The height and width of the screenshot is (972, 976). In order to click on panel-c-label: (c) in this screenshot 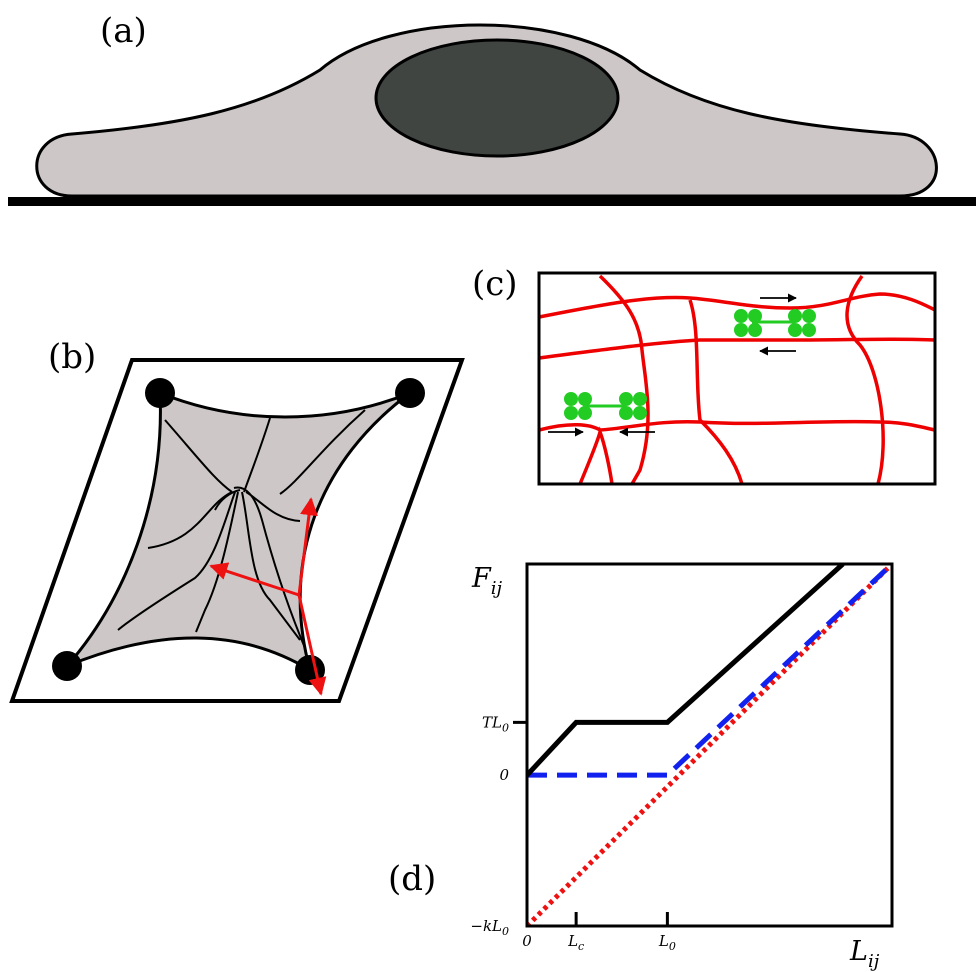, I will do `click(495, 284)`.